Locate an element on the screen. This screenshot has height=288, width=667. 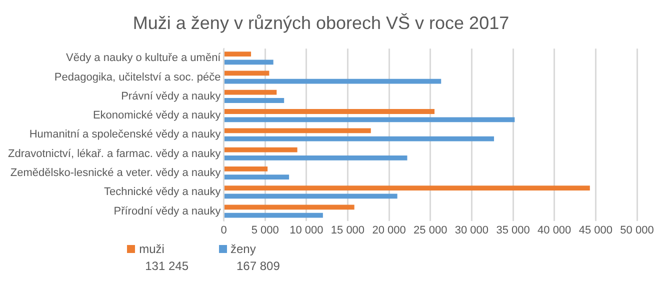
y-tick-label: Ekonomické vědy a nauky is located at coordinates (157, 116).